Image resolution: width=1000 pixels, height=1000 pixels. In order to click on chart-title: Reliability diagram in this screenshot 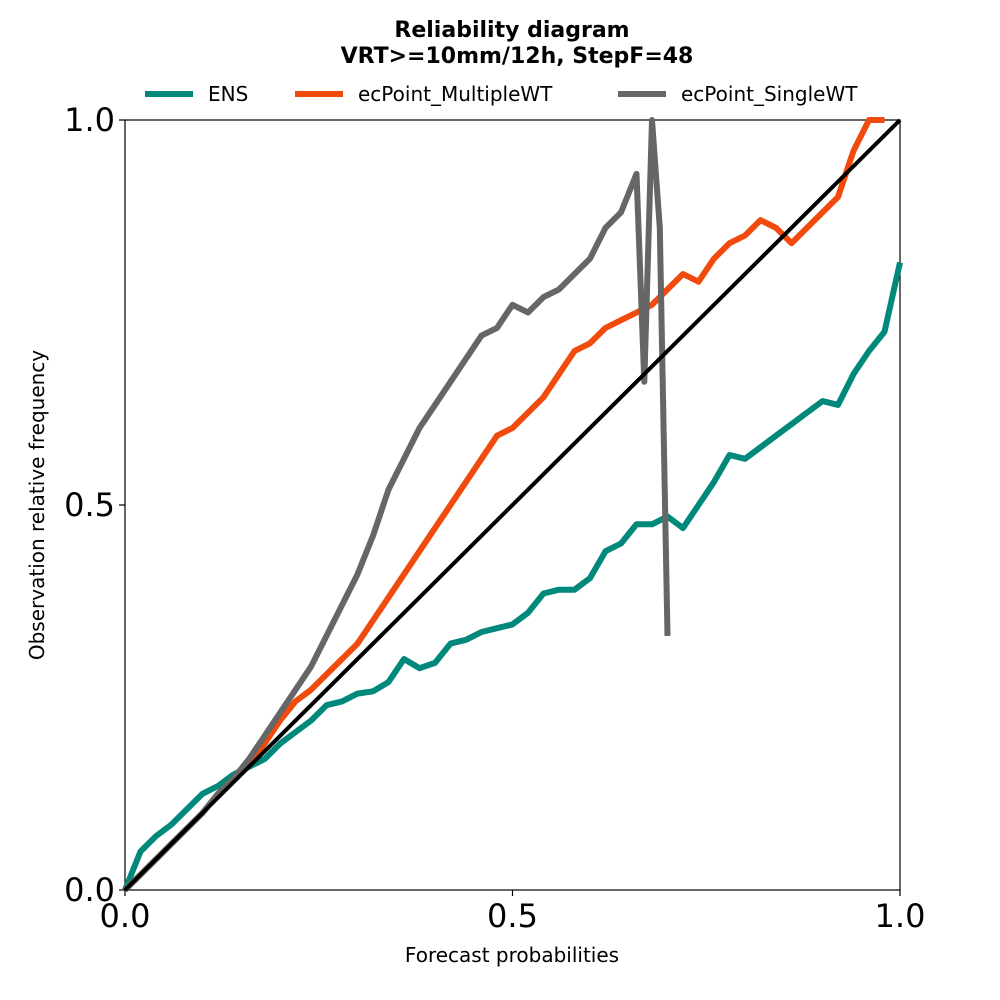, I will do `click(511, 30)`.